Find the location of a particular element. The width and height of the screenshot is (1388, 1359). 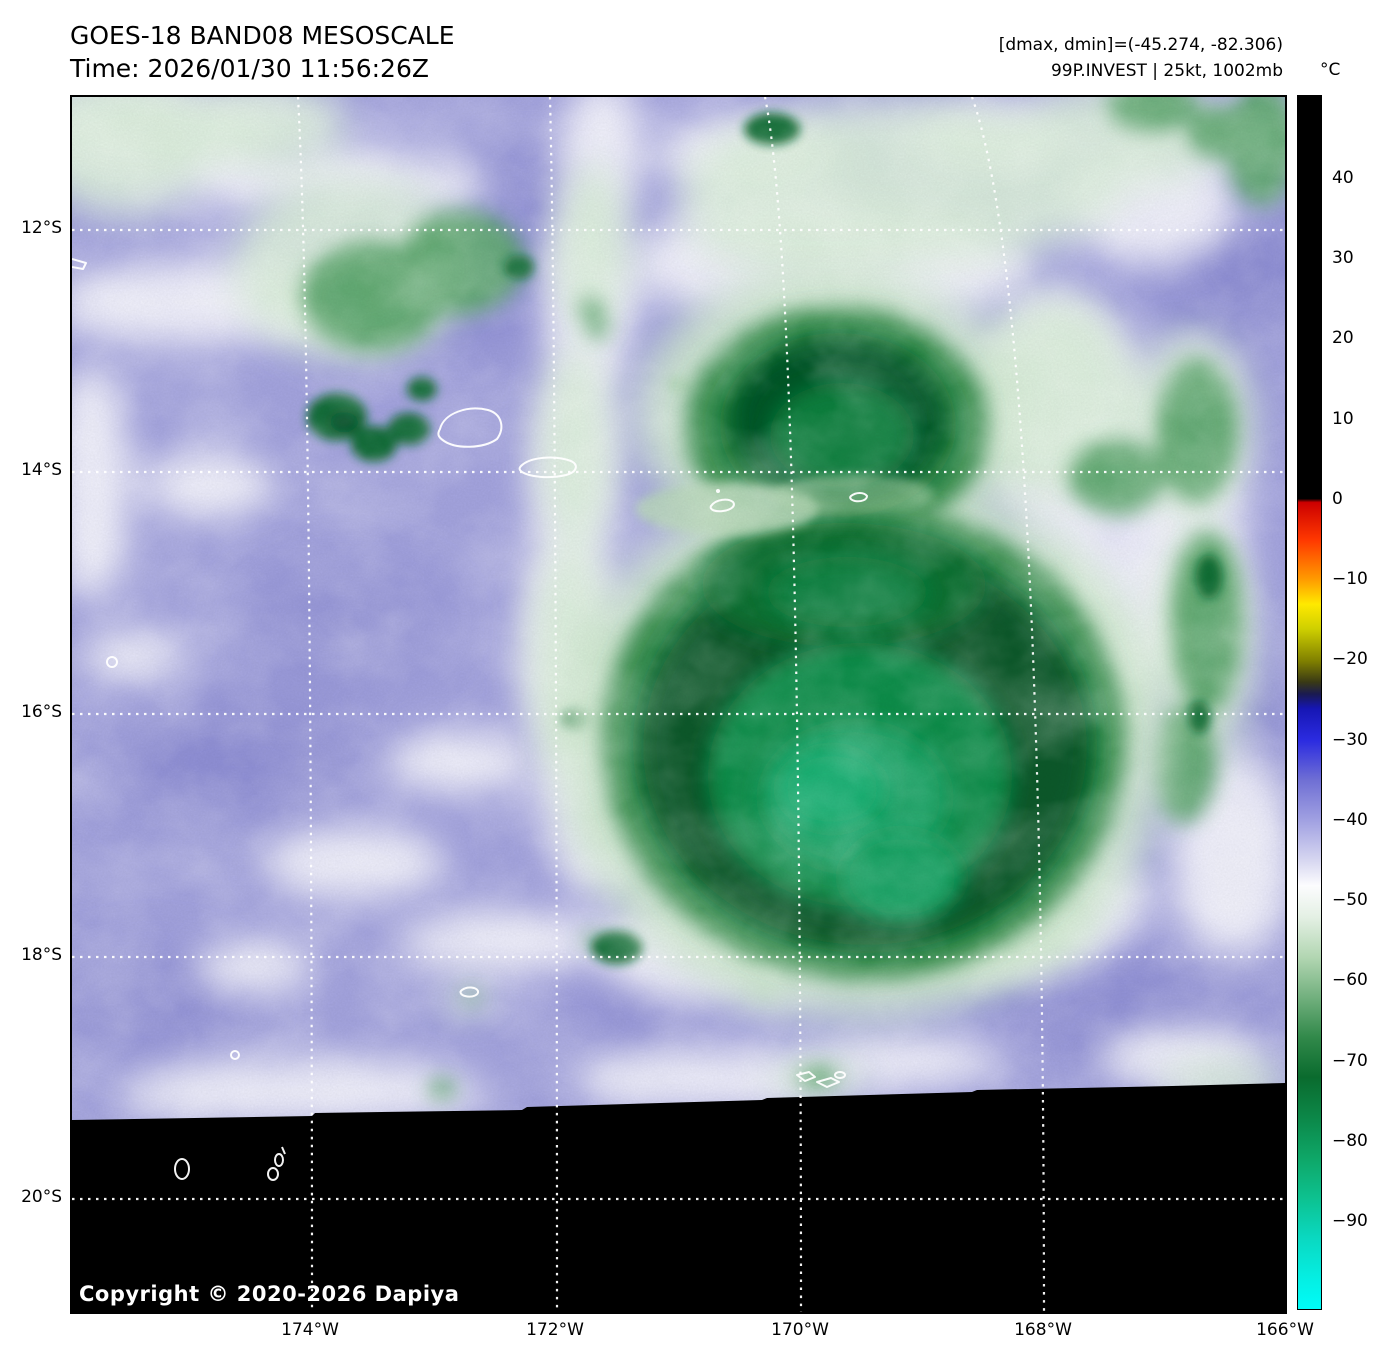

colorbar-gradient is located at coordinates (1309, 702).